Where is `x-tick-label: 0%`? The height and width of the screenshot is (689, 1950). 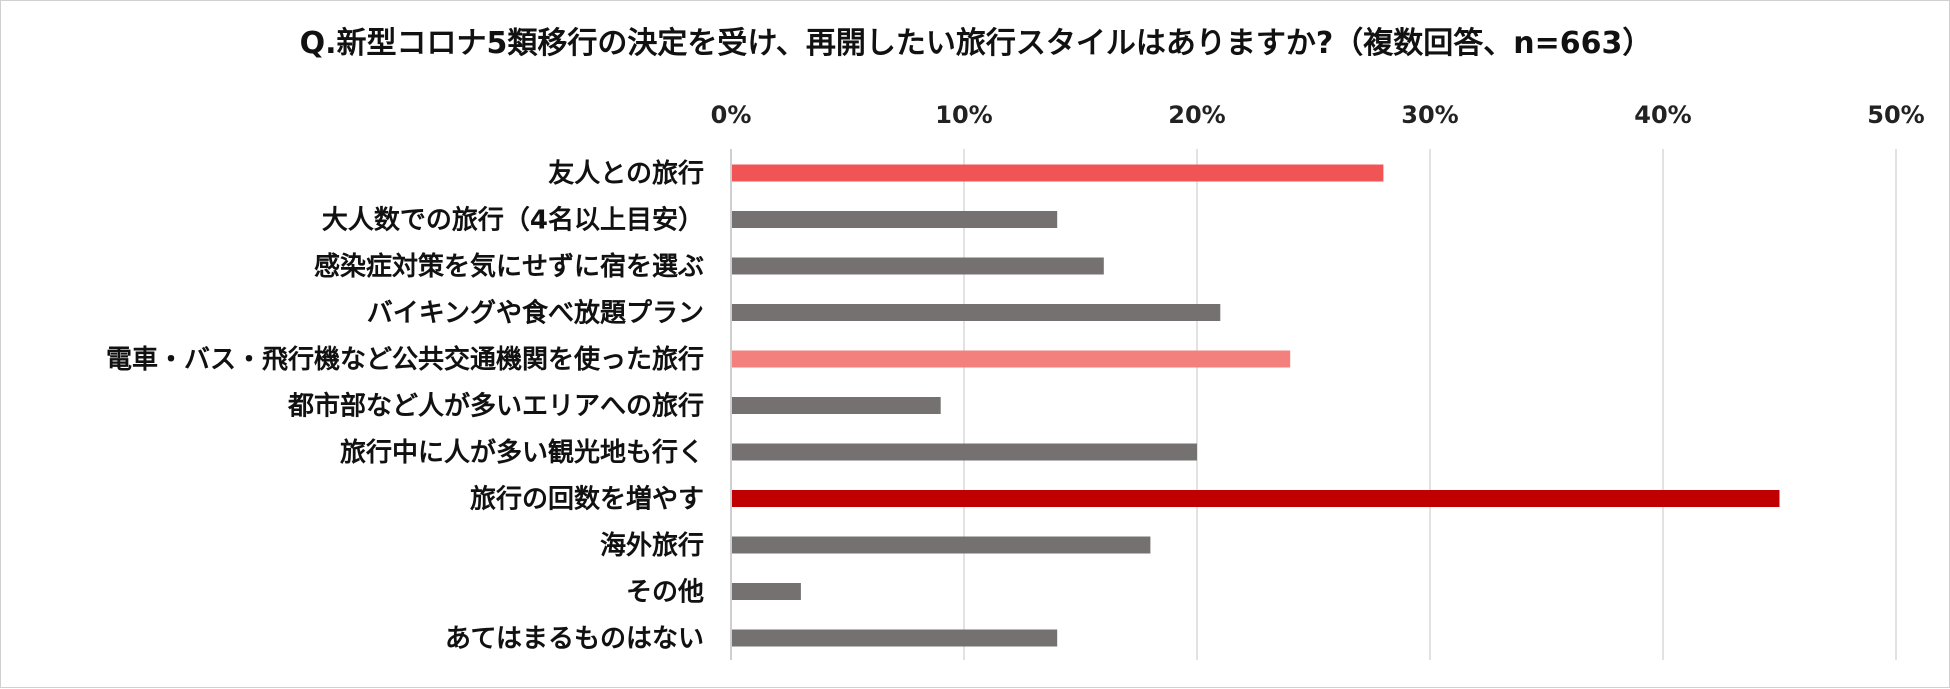 x-tick-label: 0% is located at coordinates (731, 115).